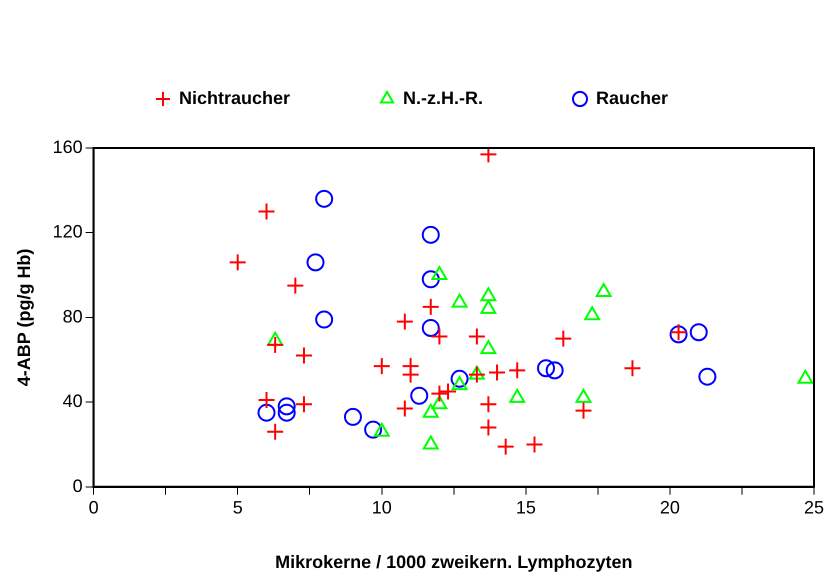 The width and height of the screenshot is (830, 584). I want to click on y-tick-label: 120, so click(67, 232).